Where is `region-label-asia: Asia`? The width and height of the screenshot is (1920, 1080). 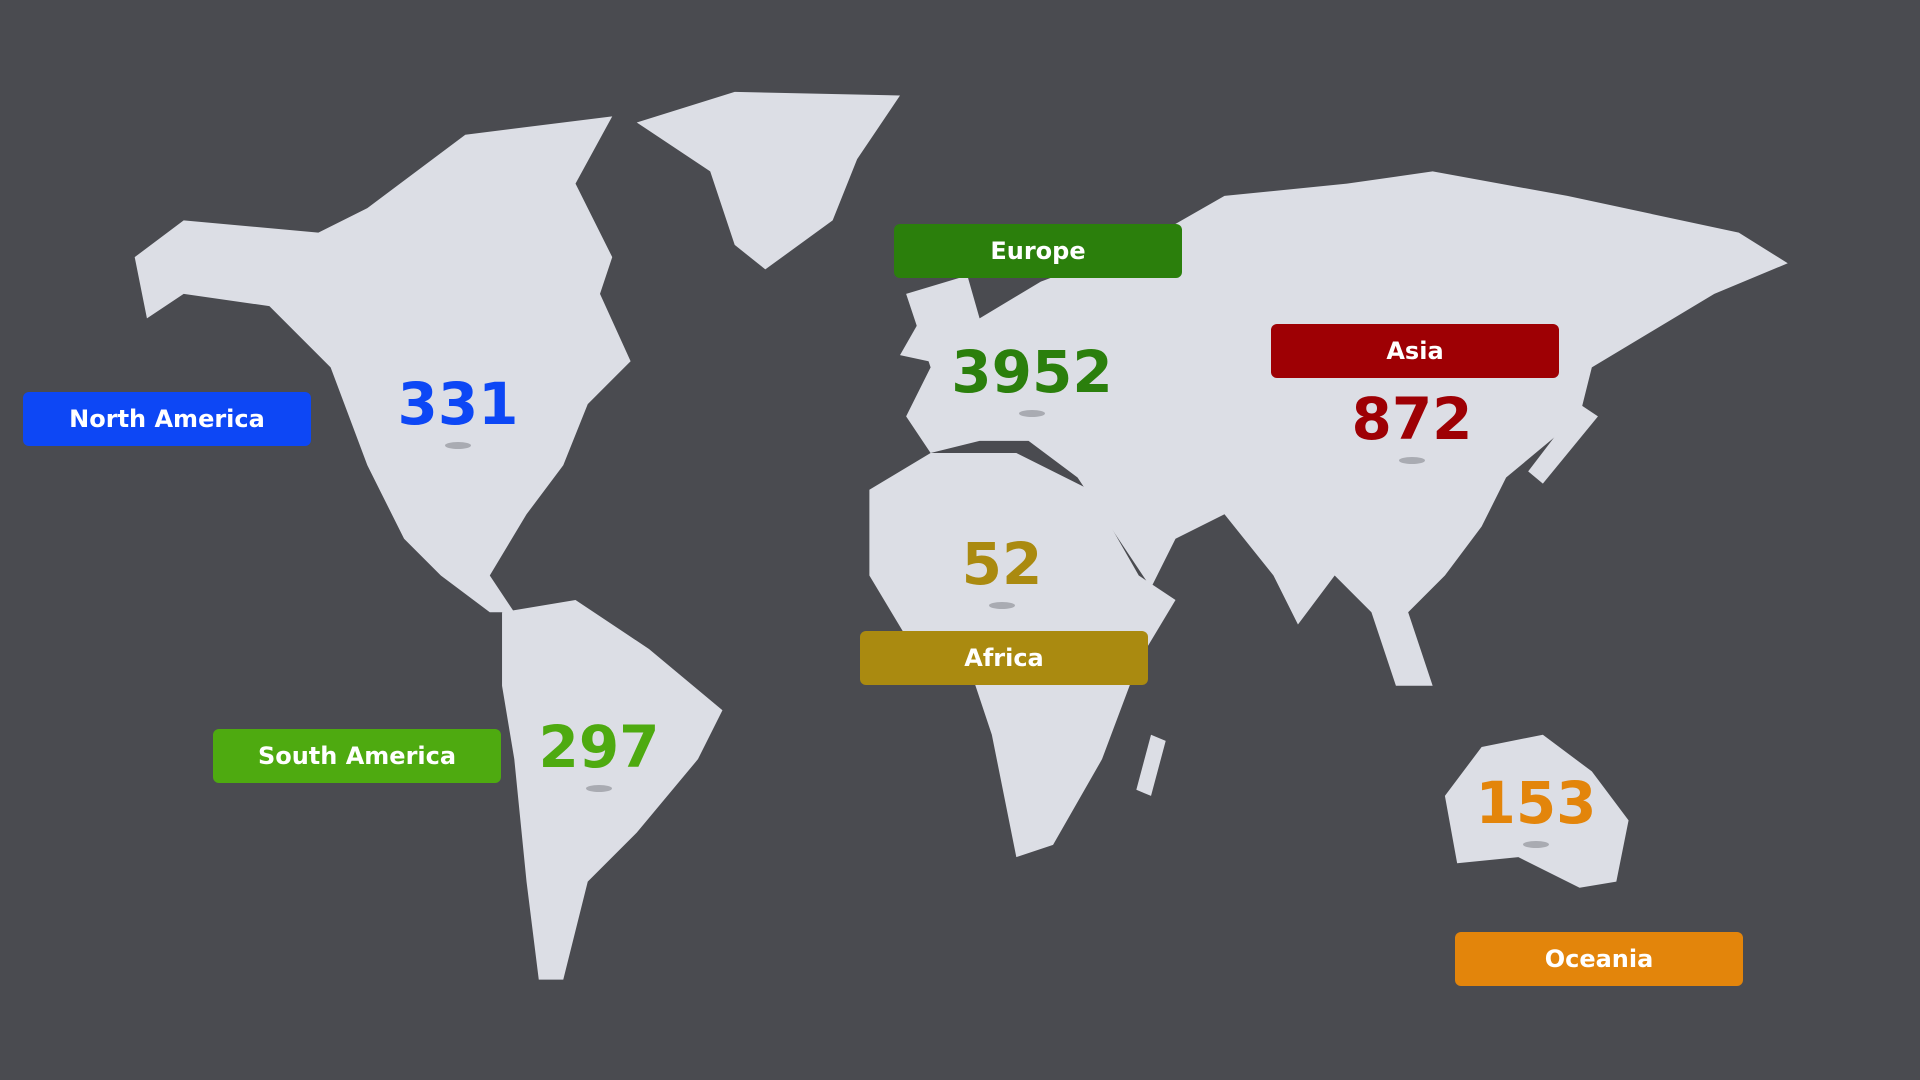
region-label-asia: Asia is located at coordinates (1415, 351).